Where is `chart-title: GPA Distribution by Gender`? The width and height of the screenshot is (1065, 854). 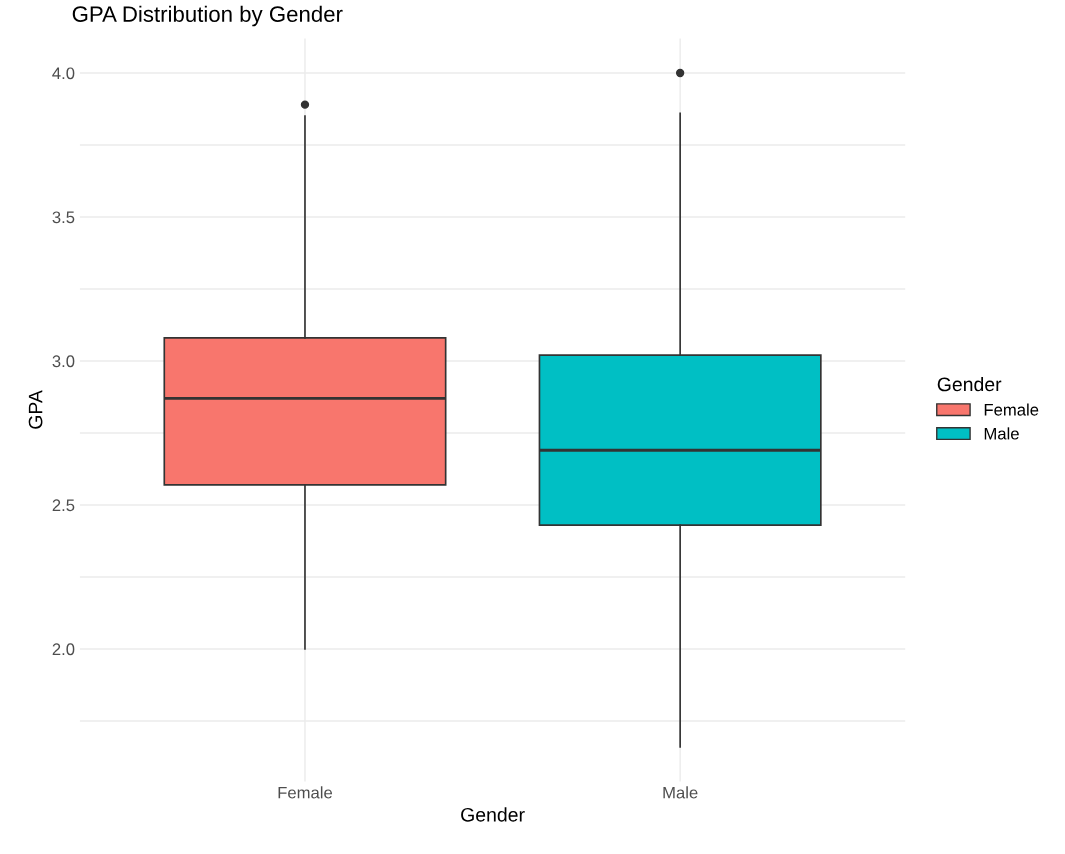 chart-title: GPA Distribution by Gender is located at coordinates (207, 16).